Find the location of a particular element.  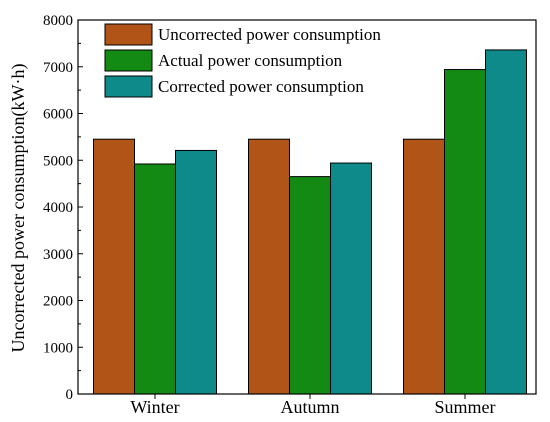

y-tick-label-0: 0 is located at coordinates (70, 395).